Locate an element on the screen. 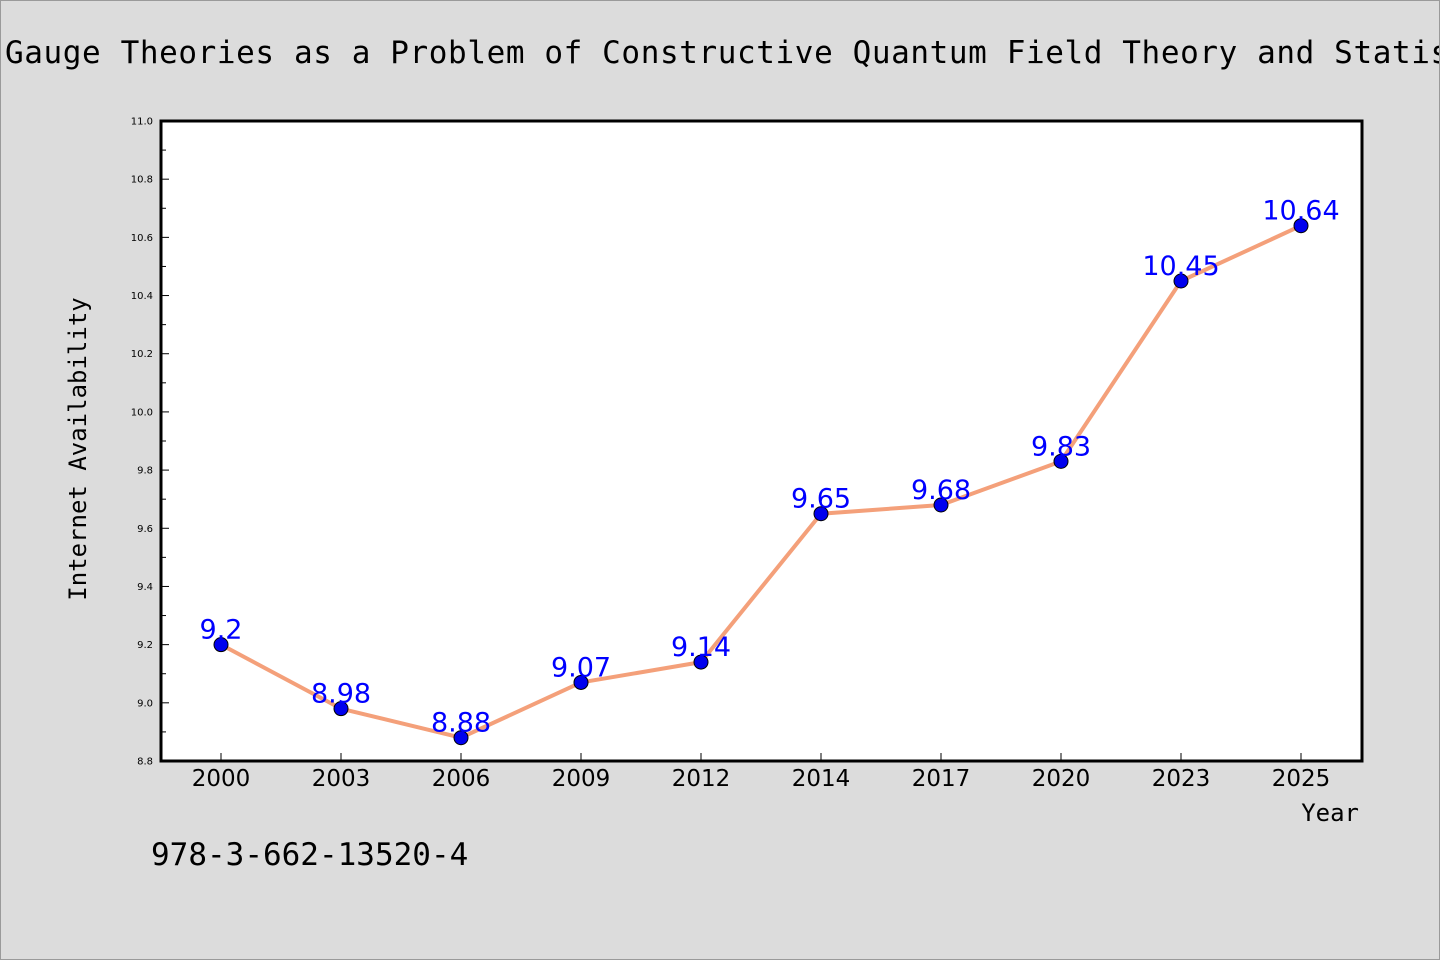  x-tick-label: 2020 is located at coordinates (1061, 779).